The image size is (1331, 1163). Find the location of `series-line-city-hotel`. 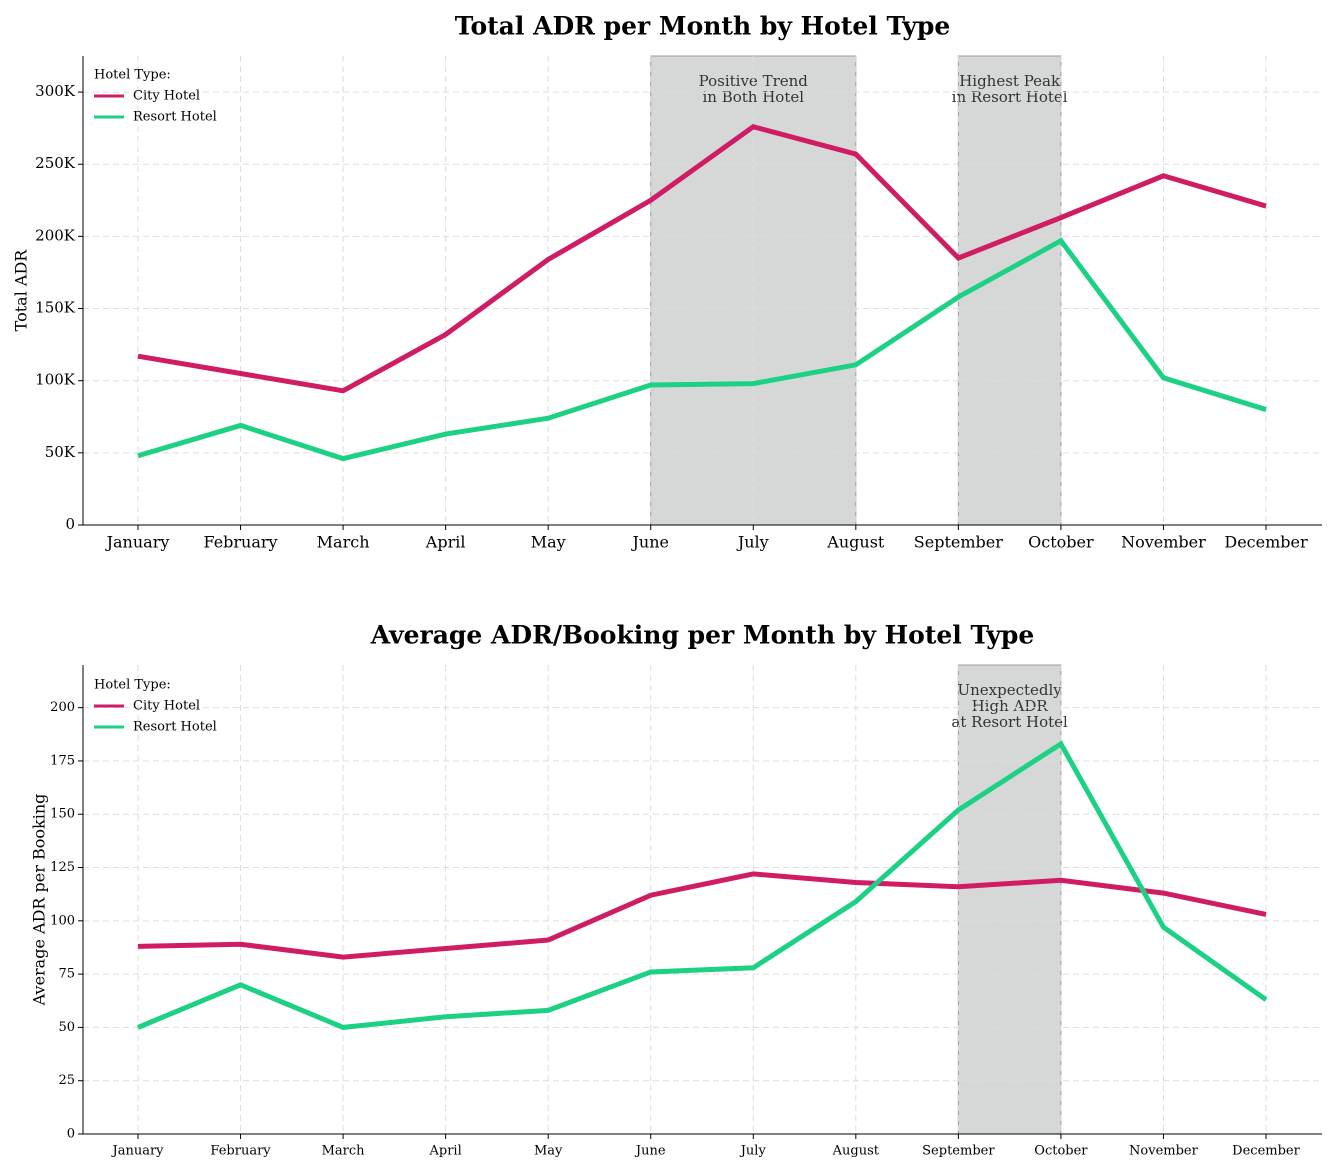

series-line-city-hotel is located at coordinates (702, 915).